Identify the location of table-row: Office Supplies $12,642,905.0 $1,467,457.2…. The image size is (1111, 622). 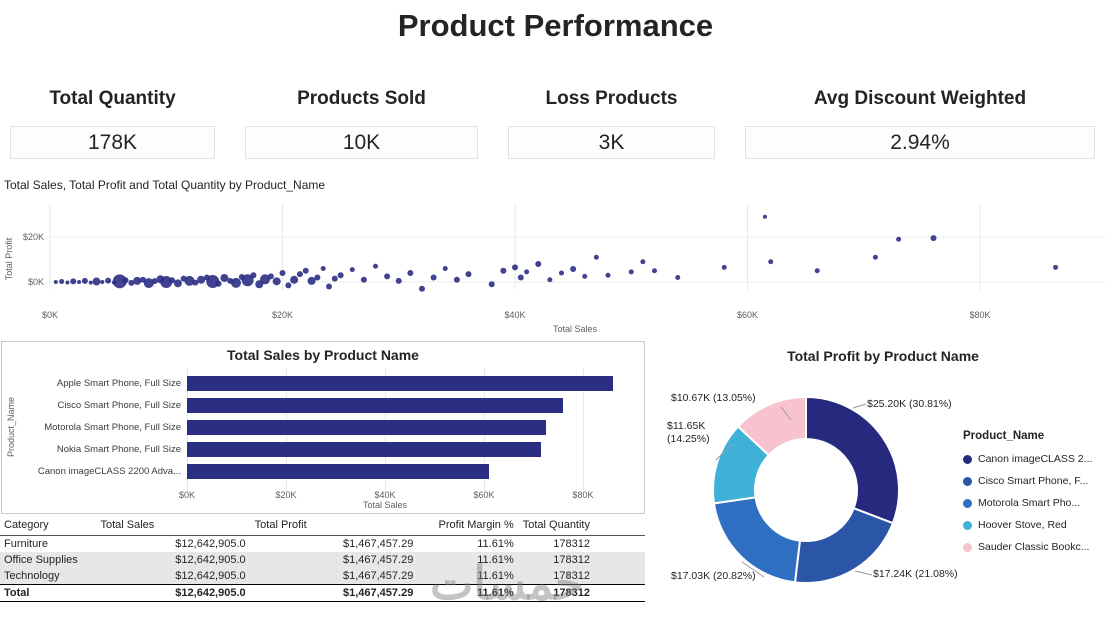
(322, 560).